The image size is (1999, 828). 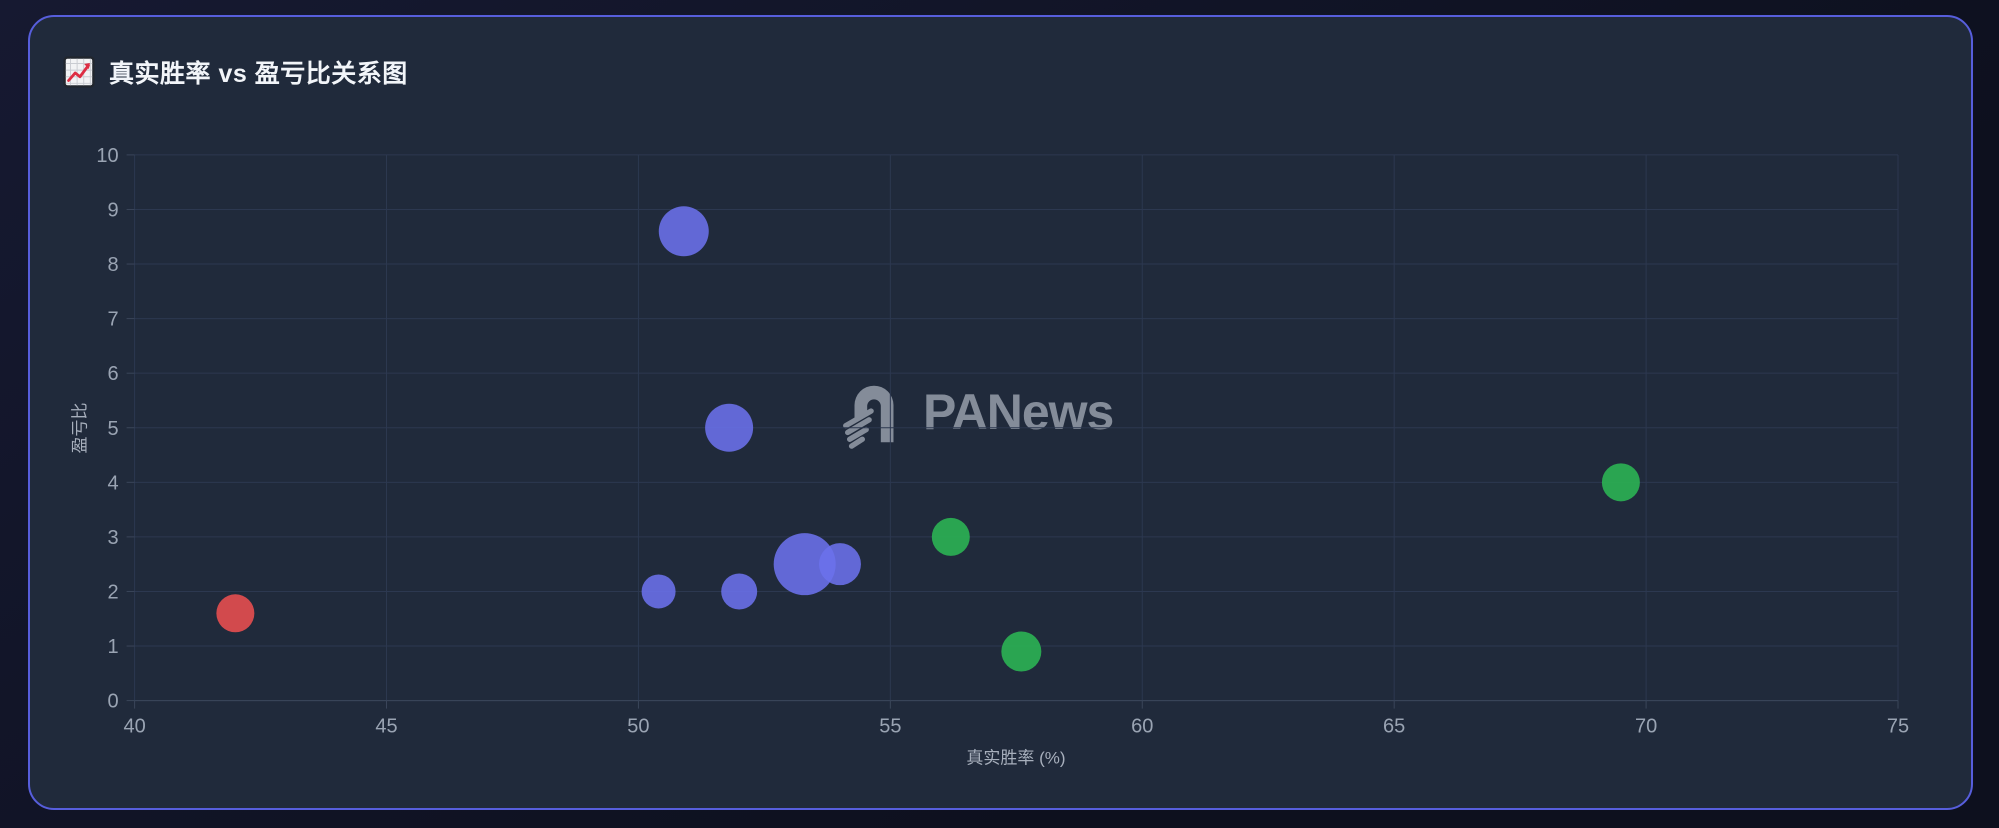 I want to click on chart-increasing-icon, so click(x=79, y=72).